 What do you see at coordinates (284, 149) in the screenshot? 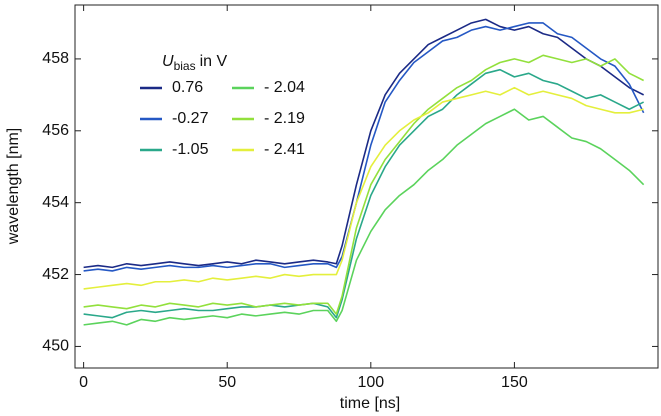
I see `legend-label: - 2.41` at bounding box center [284, 149].